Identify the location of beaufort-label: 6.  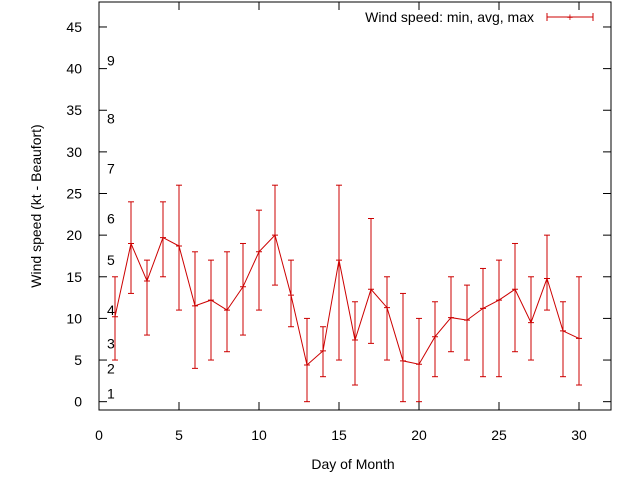
(111, 218).